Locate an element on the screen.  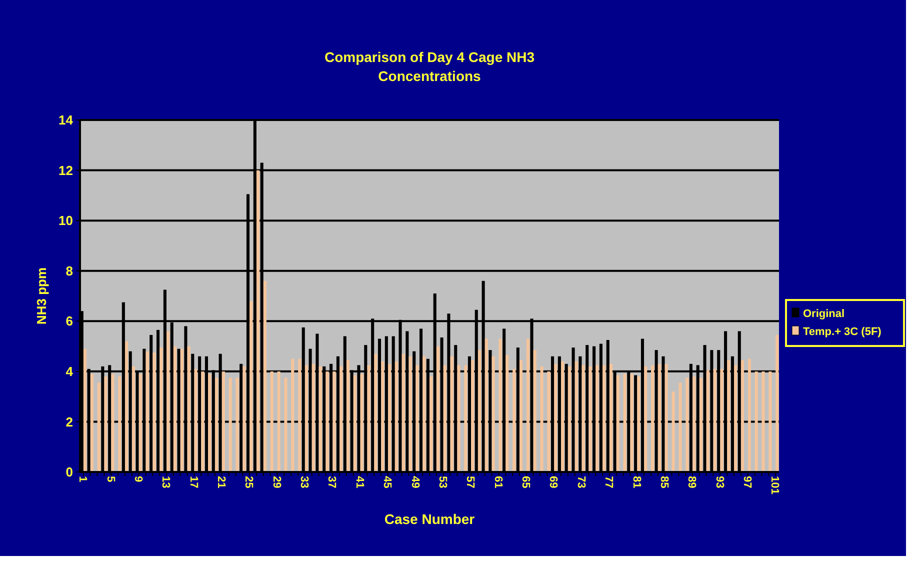
y-tick-label: 10 is located at coordinates (65, 220).